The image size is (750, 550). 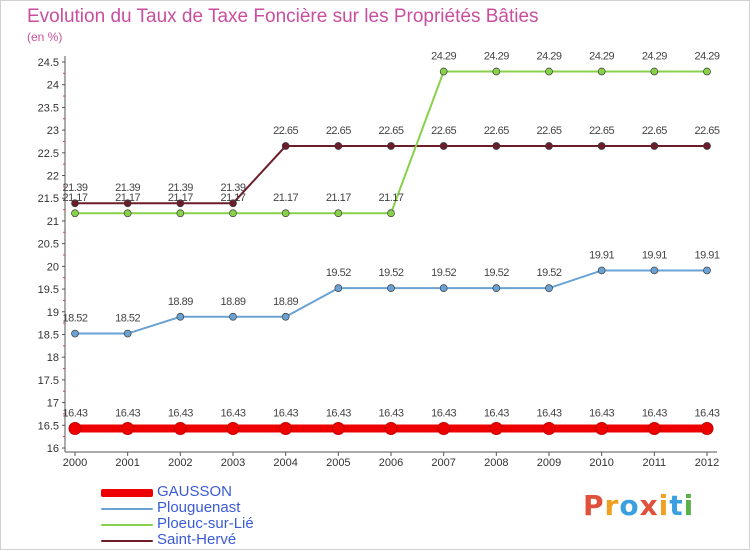 What do you see at coordinates (180, 463) in the screenshot?
I see `x-tick-label: 2002` at bounding box center [180, 463].